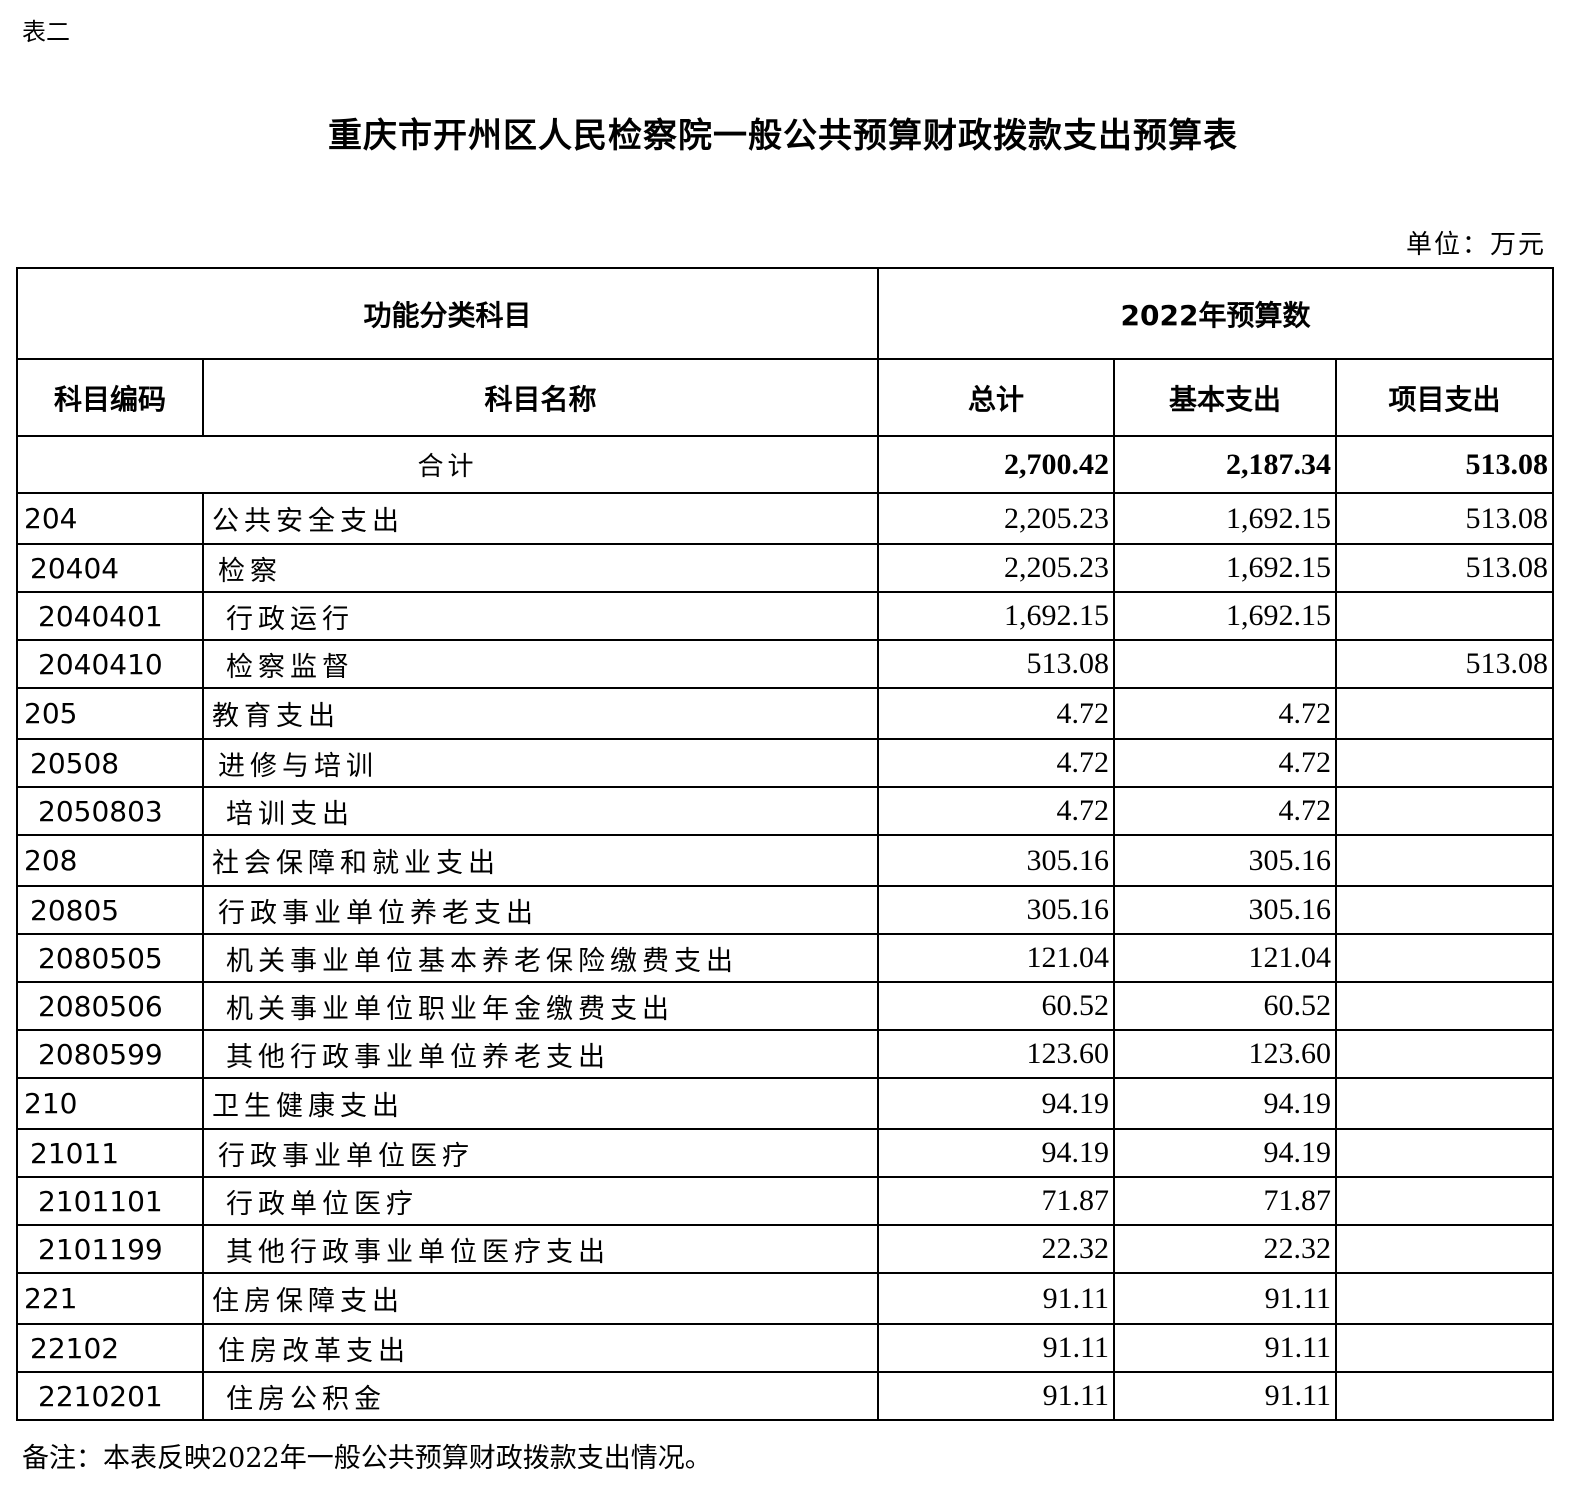 The height and width of the screenshot is (1500, 1584). What do you see at coordinates (1225, 1006) in the screenshot?
I see `row-basic: 60.52` at bounding box center [1225, 1006].